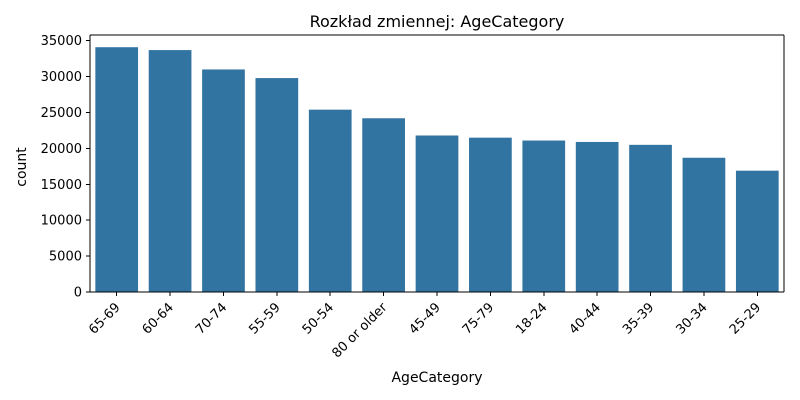 The image size is (800, 400). I want to click on x-tick-label: 18-24, so click(531, 318).